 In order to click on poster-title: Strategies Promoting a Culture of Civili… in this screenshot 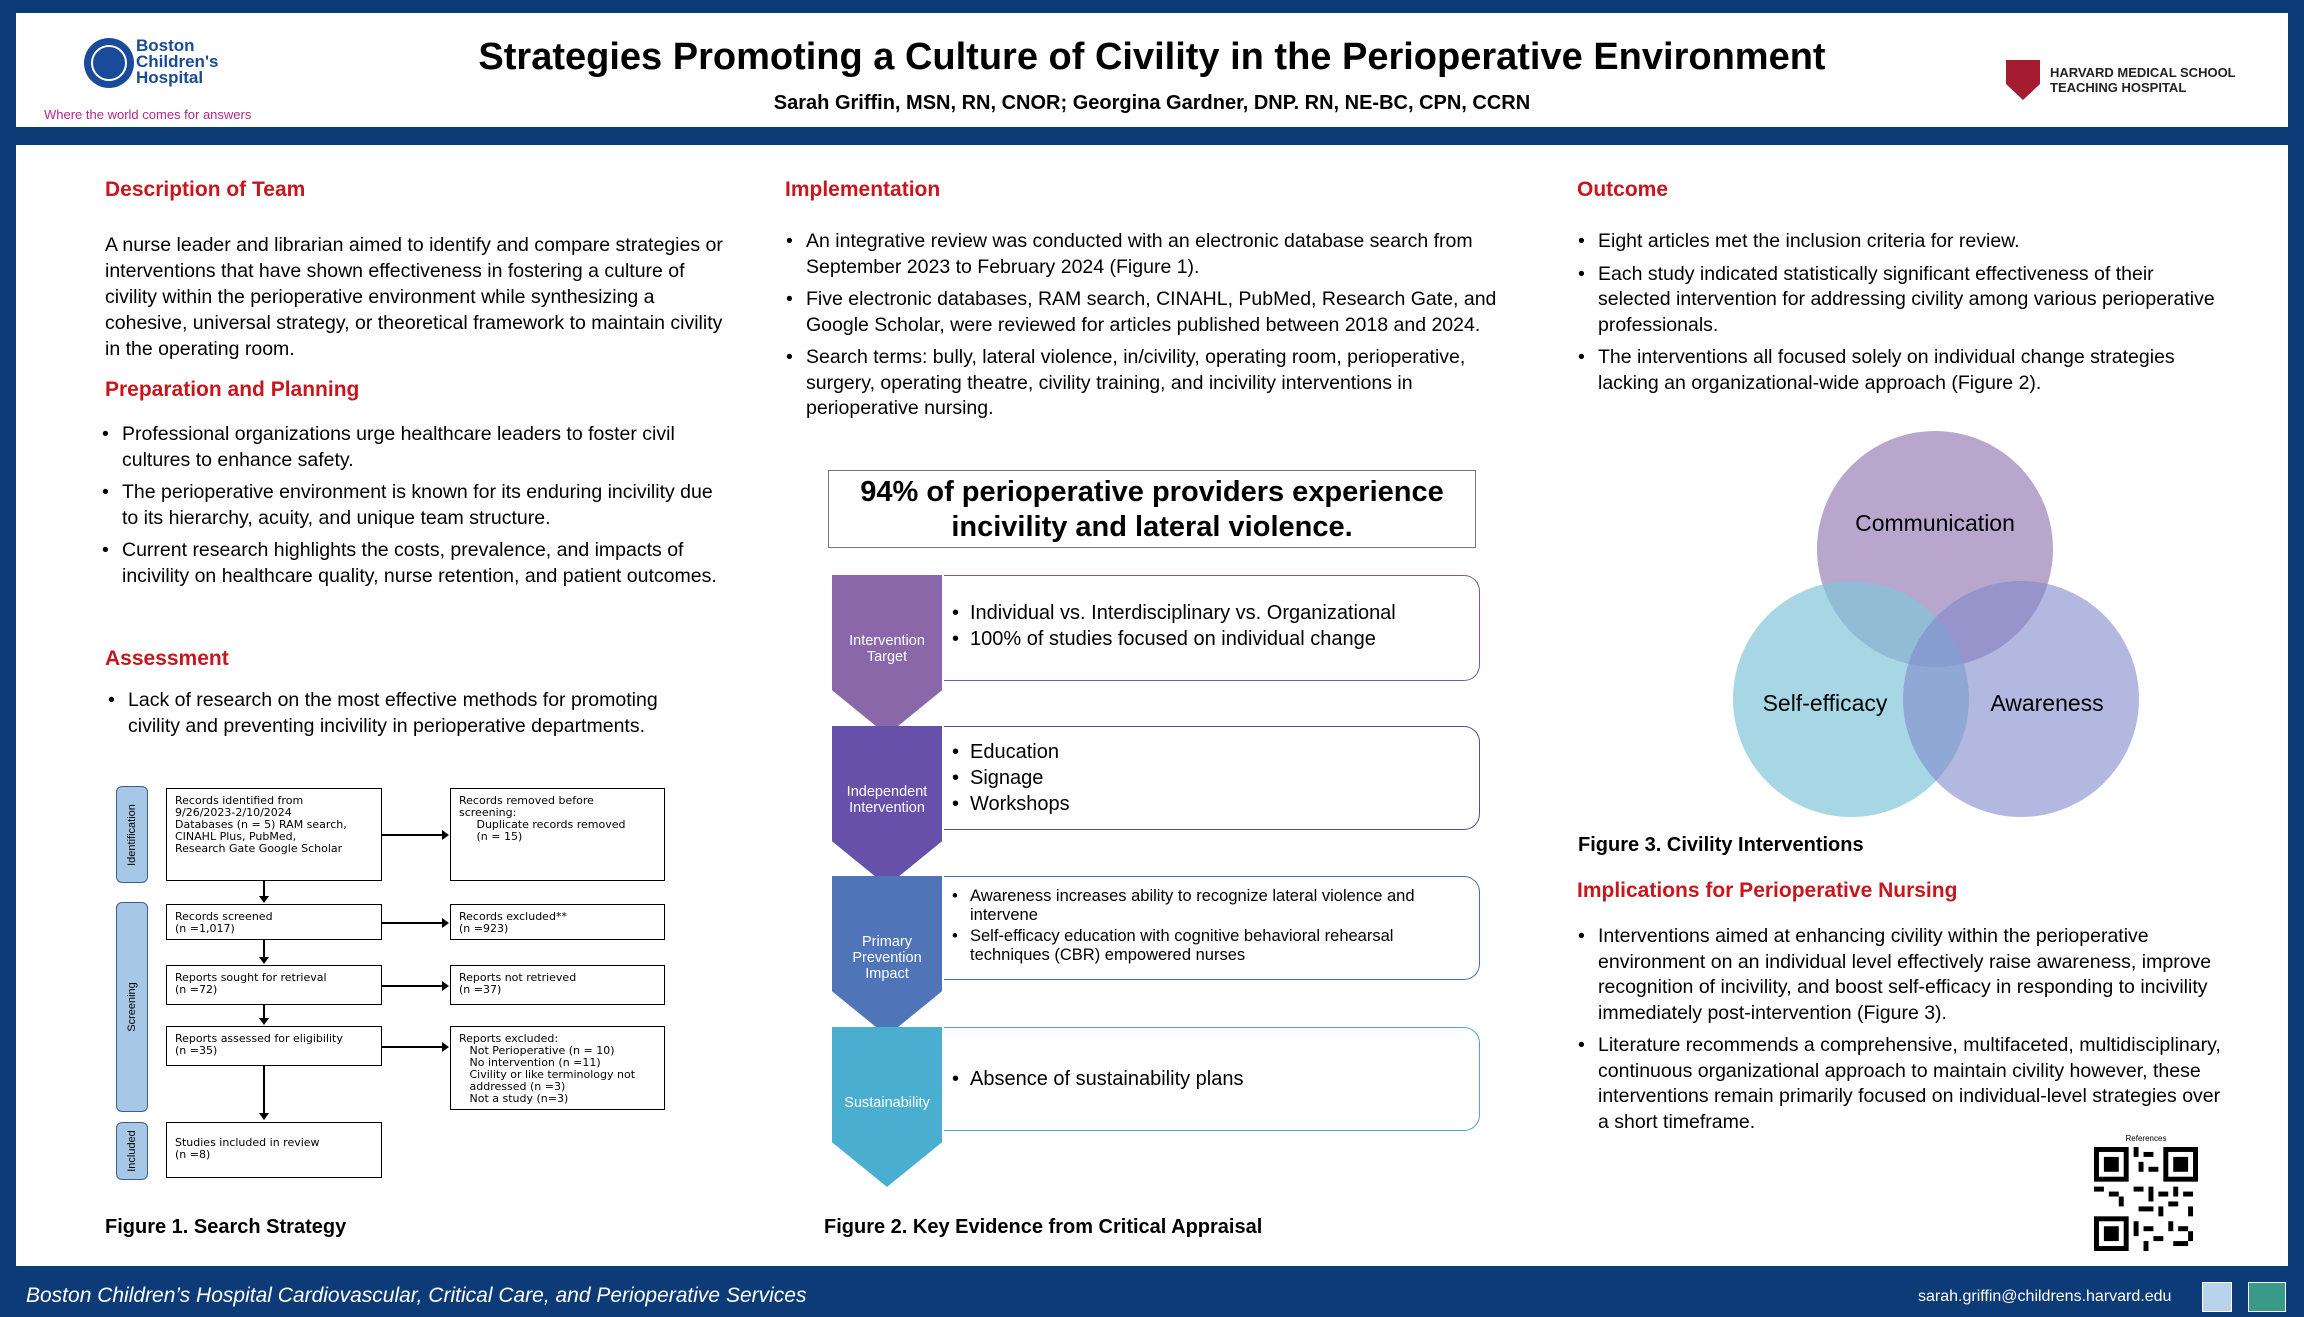, I will do `click(1152, 57)`.